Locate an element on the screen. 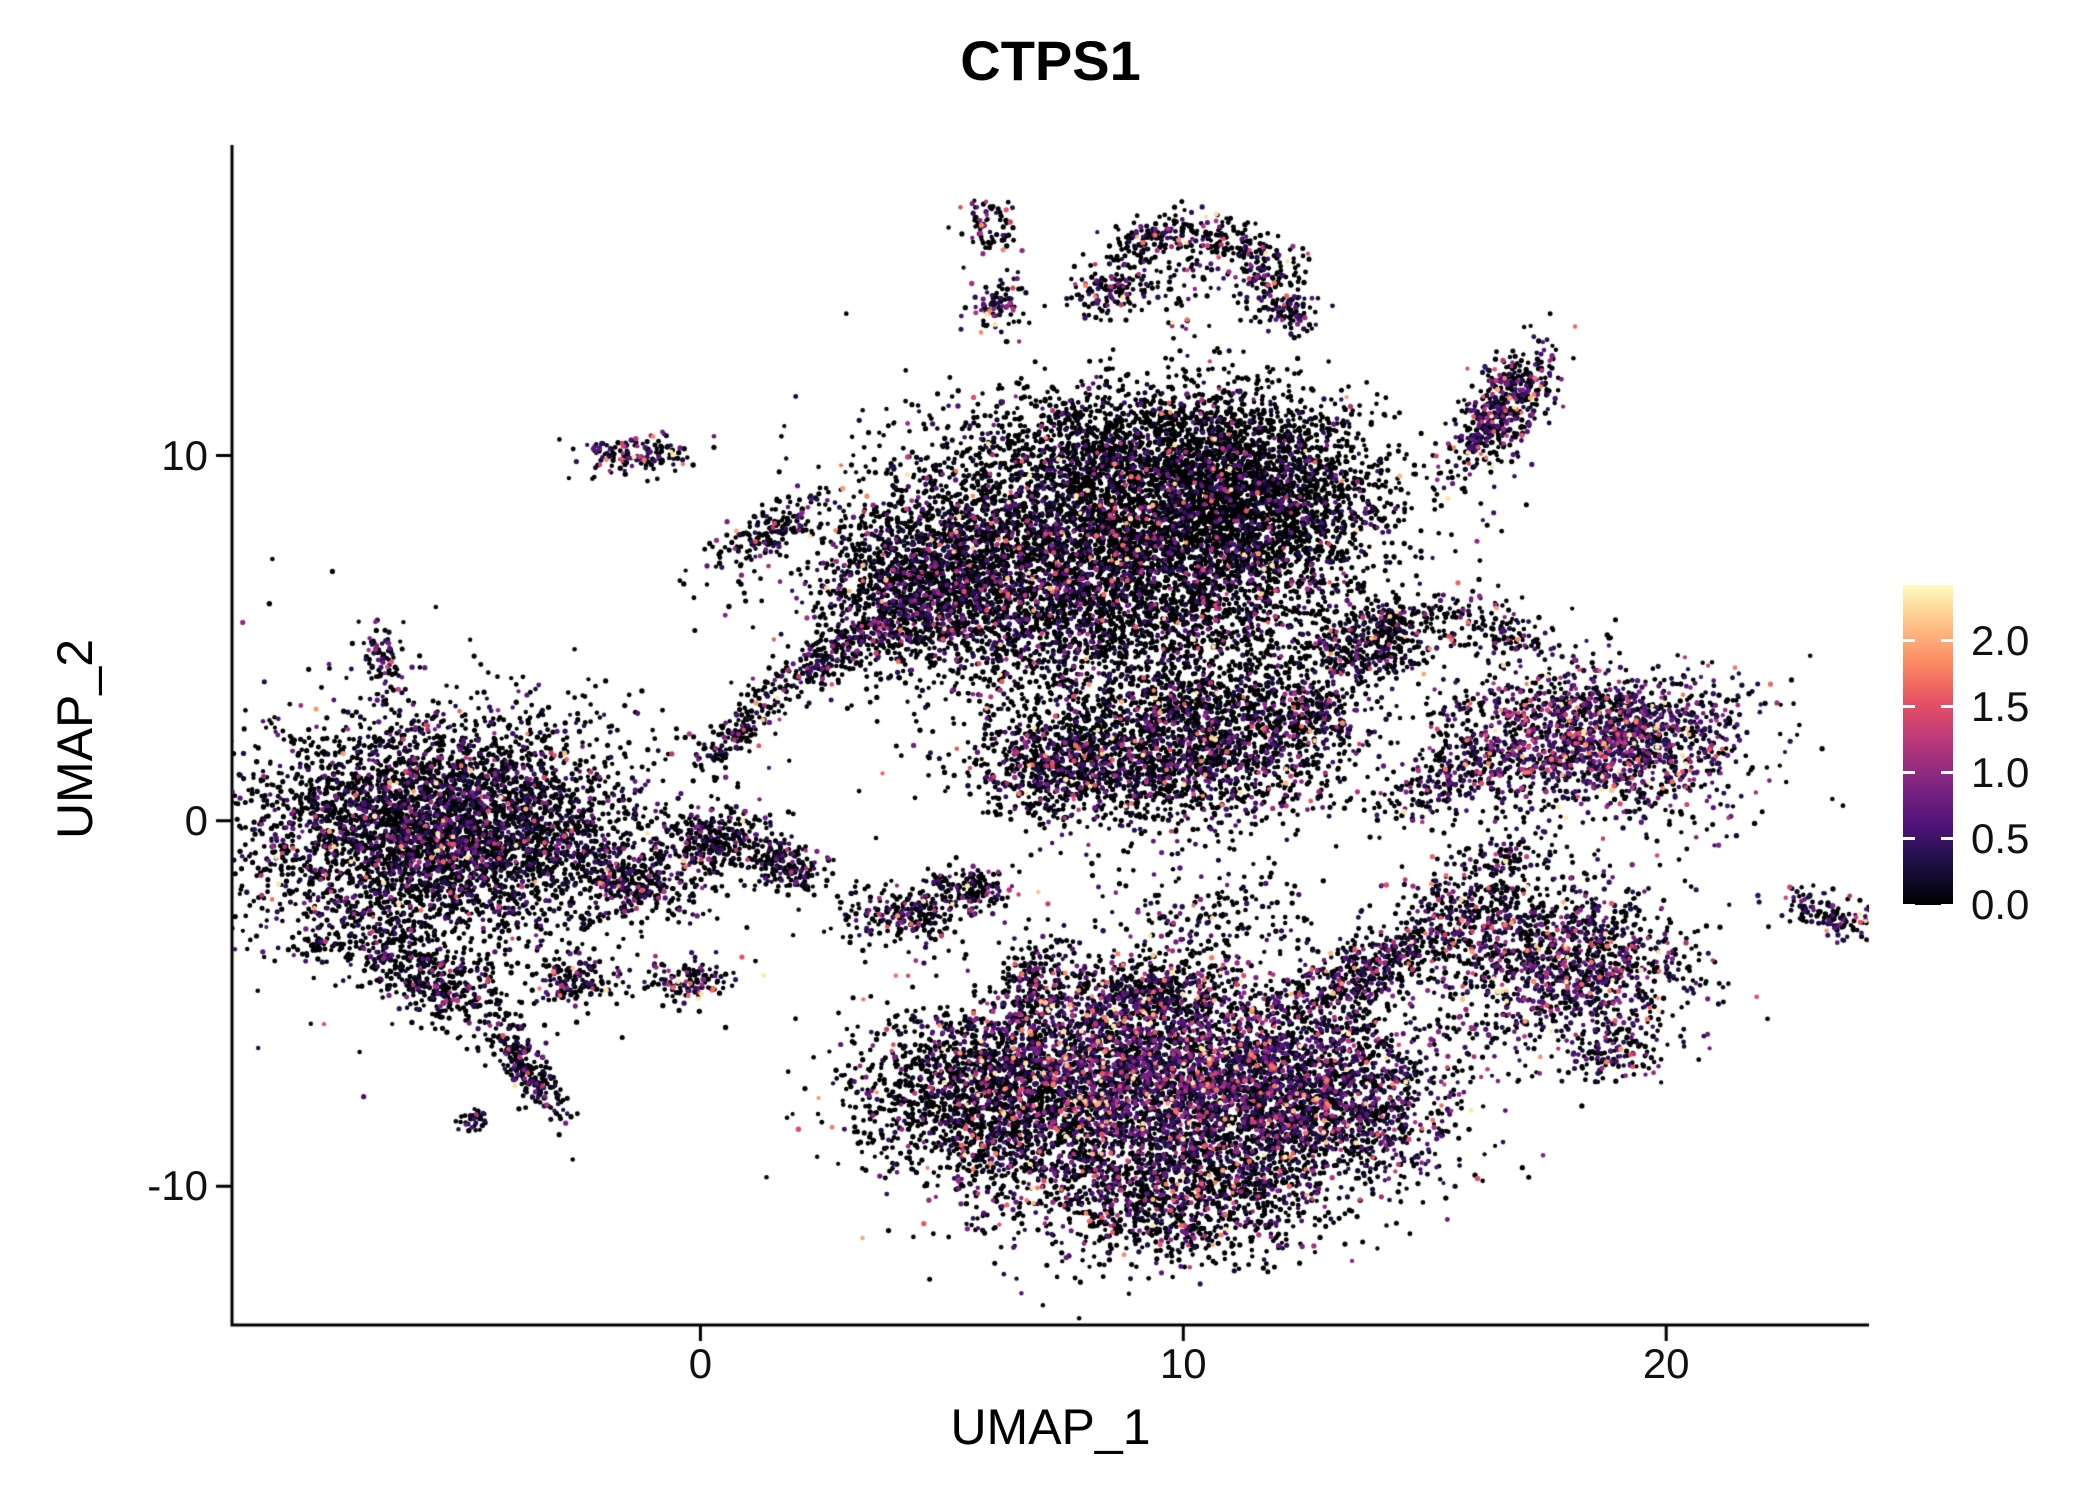  colorbar-tick-label: 0.0 is located at coordinates (2000, 904).